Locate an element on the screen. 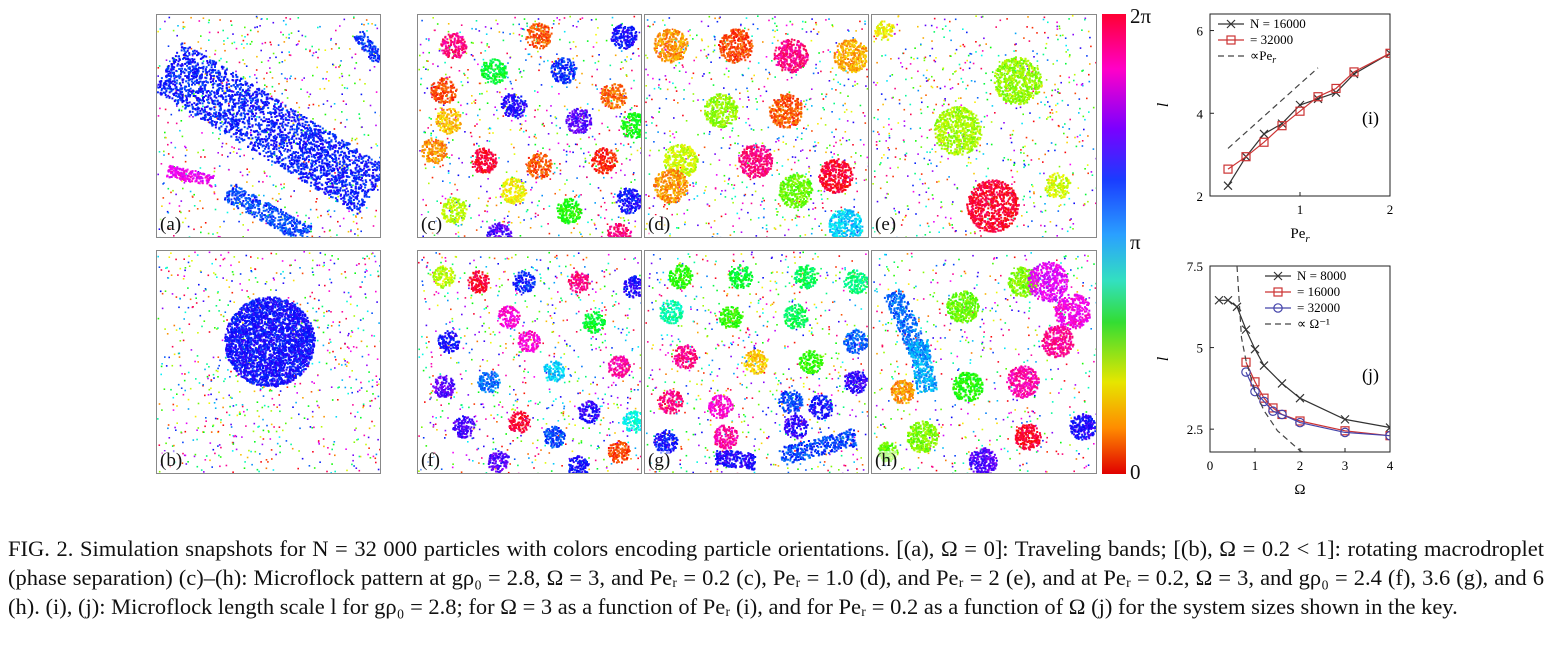  snapshot-panel-f: (f) is located at coordinates (529, 362).